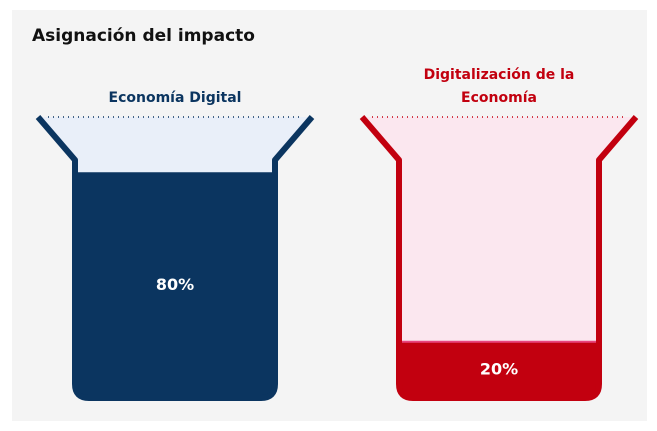  I want to click on chart-title: Asignación del impacto, so click(143, 36).